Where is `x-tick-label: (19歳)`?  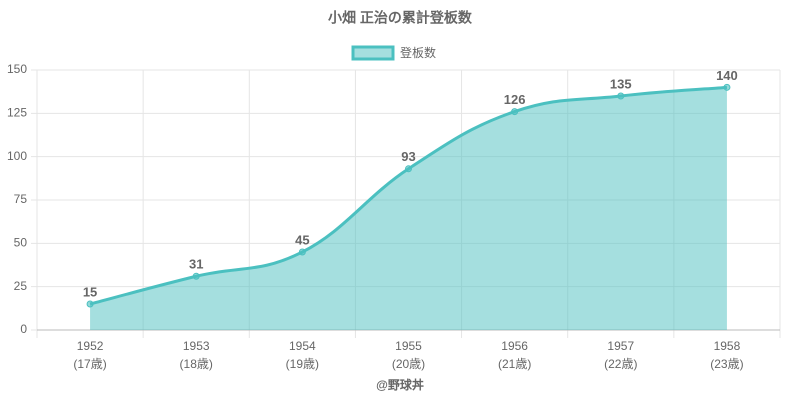 x-tick-label: (19歳) is located at coordinates (302, 364).